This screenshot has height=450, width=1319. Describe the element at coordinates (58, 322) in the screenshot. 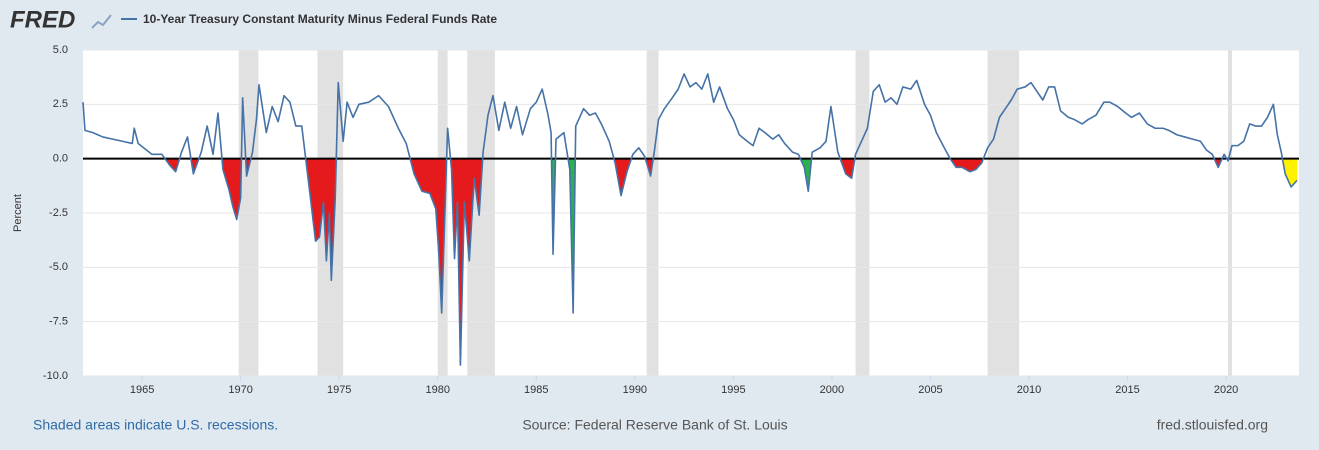

I see `y-tick-label: -7.5` at that location.